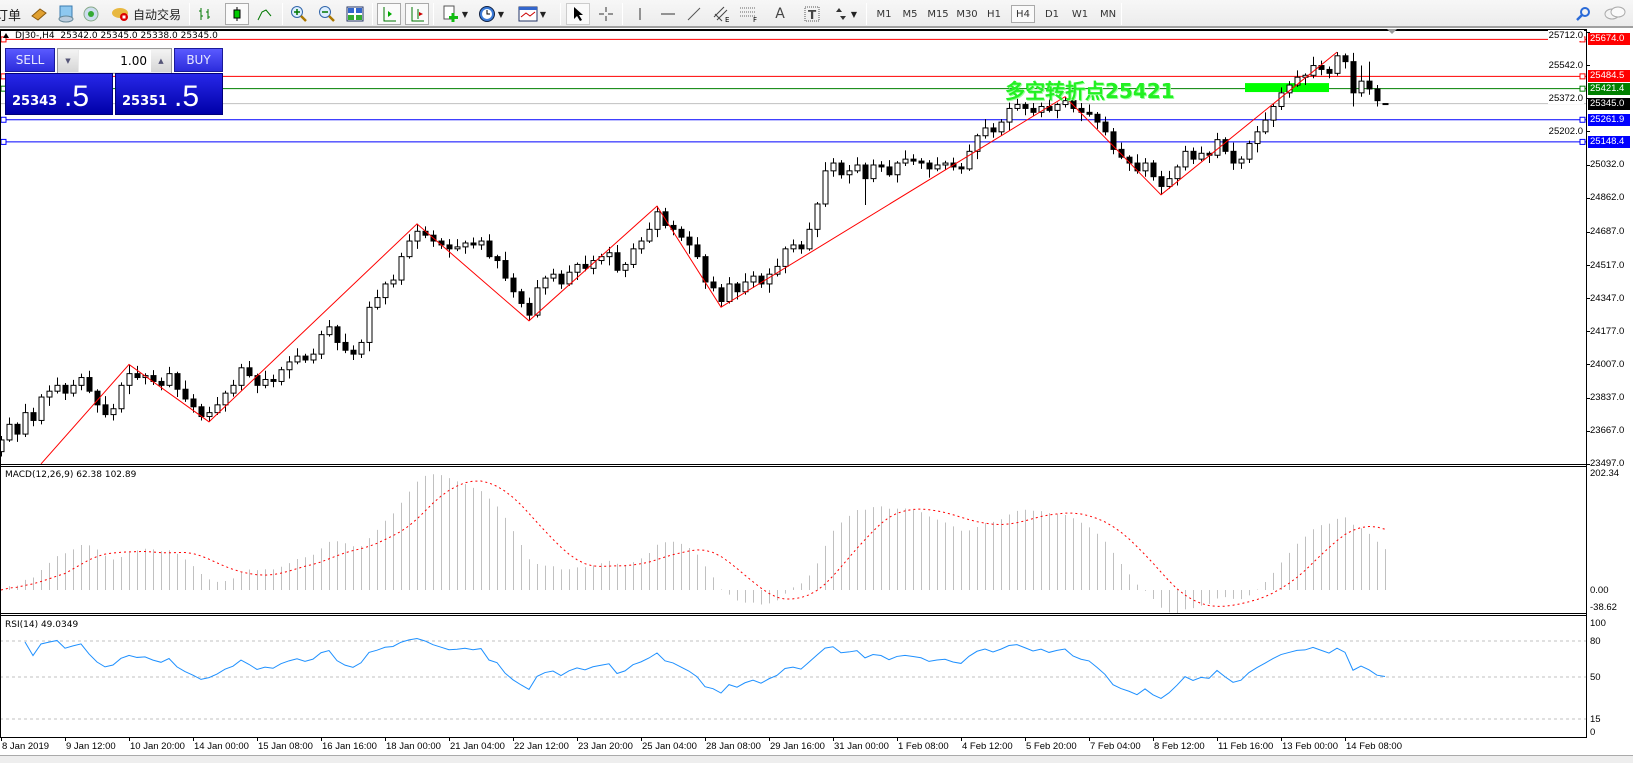 The height and width of the screenshot is (763, 1633). What do you see at coordinates (146, 14) in the screenshot?
I see `autotrading-button: 自动交易` at bounding box center [146, 14].